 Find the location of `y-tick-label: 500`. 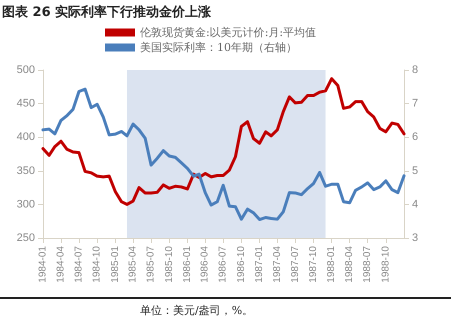

y-tick-label: 500 is located at coordinates (25, 70).